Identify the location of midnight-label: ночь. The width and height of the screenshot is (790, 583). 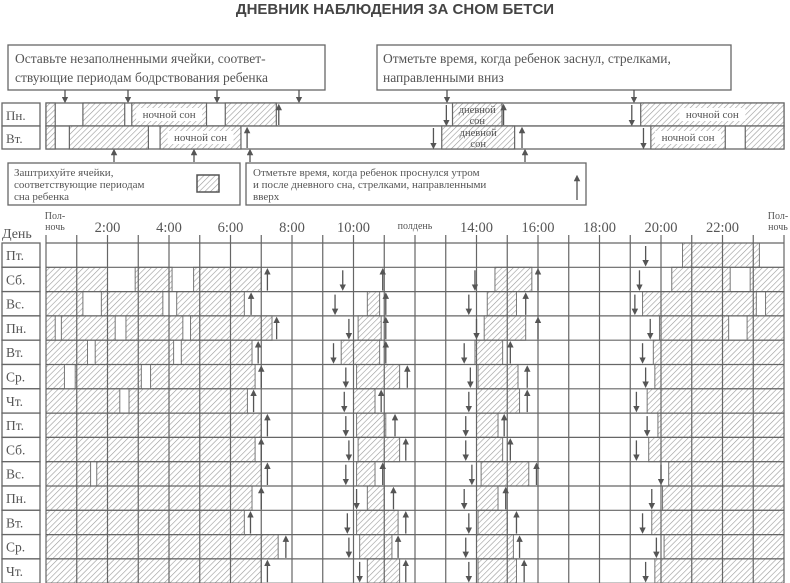
(778, 227).